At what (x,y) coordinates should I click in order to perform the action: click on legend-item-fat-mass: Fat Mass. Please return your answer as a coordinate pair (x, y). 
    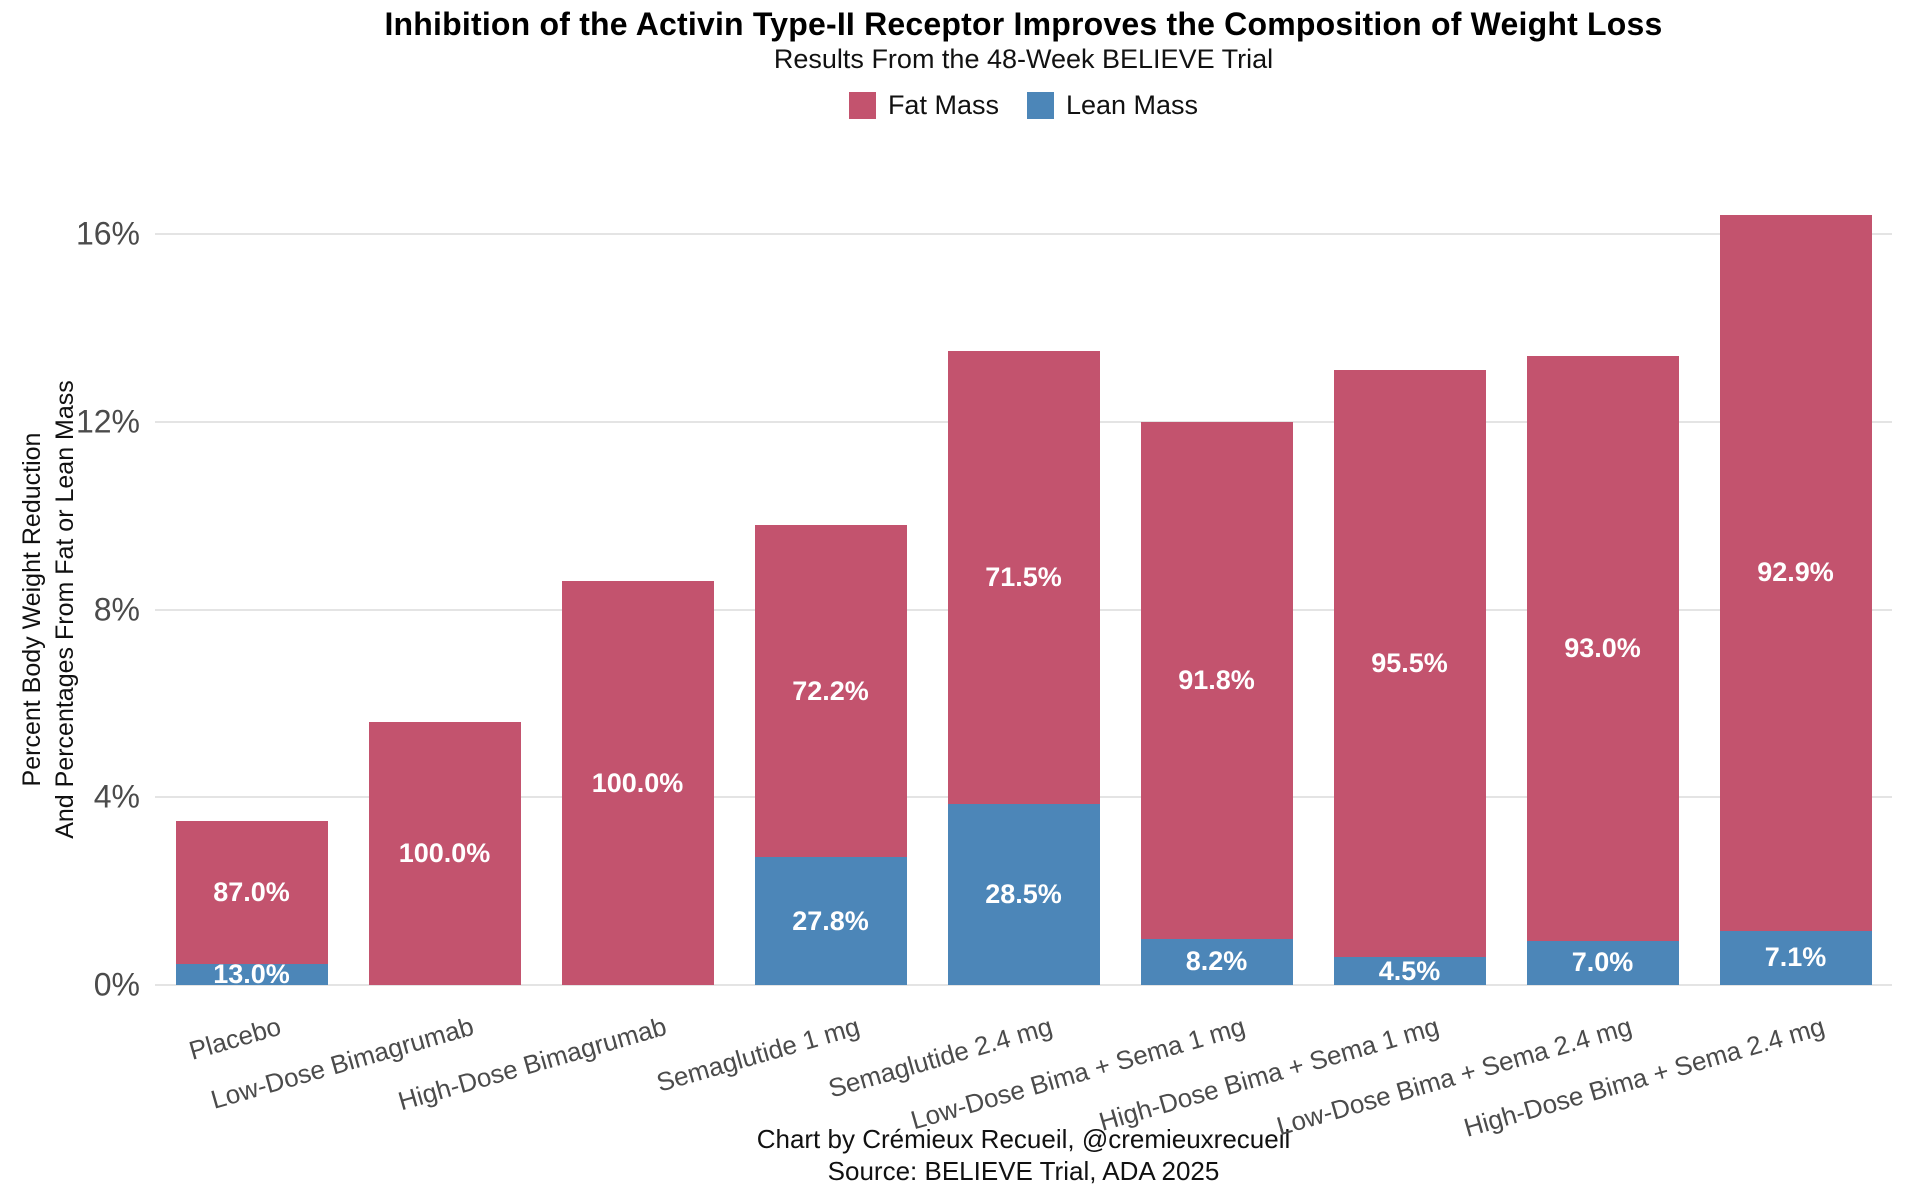
    Looking at the image, I should click on (923, 105).